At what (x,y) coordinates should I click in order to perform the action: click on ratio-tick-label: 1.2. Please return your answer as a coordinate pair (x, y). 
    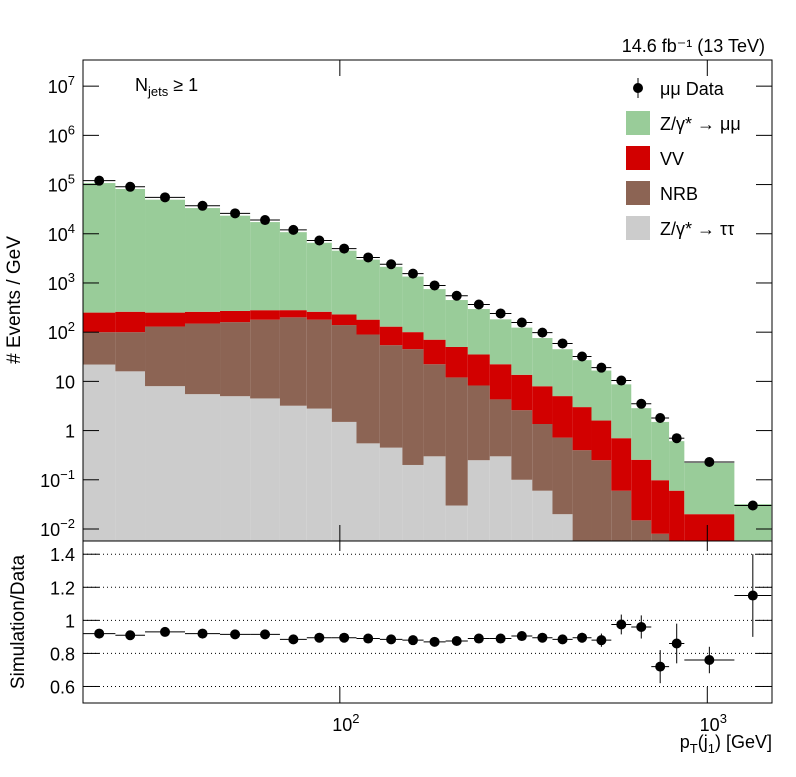
    Looking at the image, I should click on (62, 588).